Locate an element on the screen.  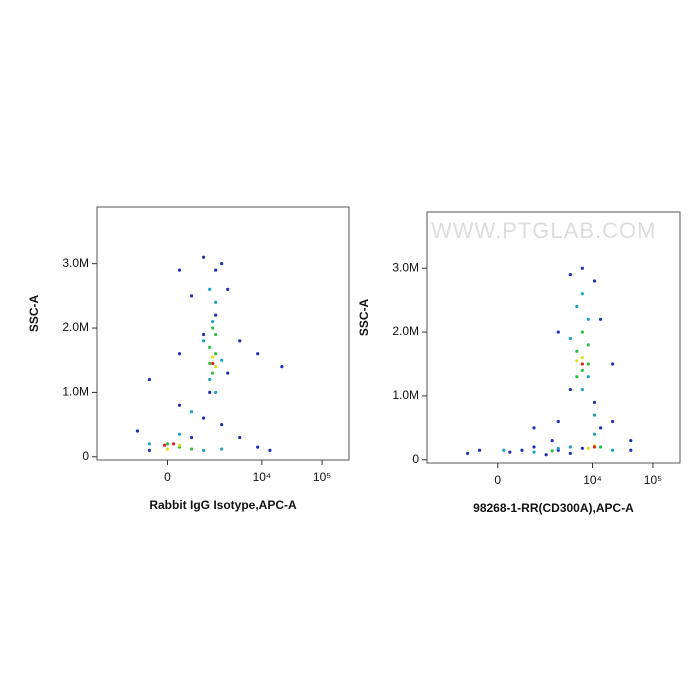
y-axis-label: SSC-A is located at coordinates (364, 318).